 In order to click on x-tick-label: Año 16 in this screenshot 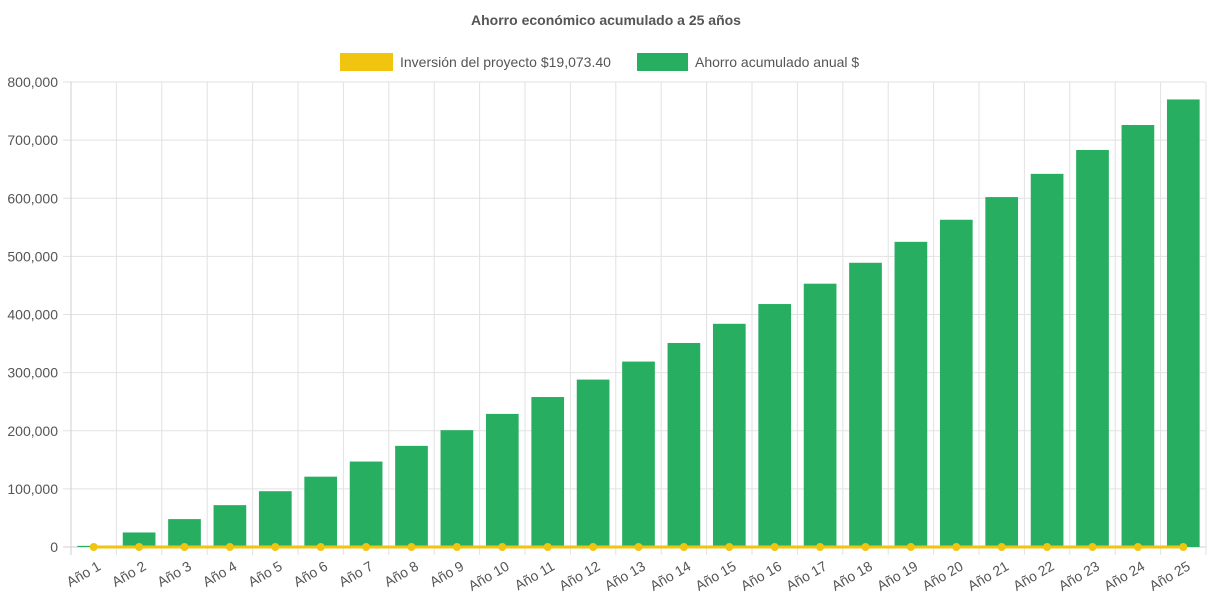, I will do `click(761, 576)`.